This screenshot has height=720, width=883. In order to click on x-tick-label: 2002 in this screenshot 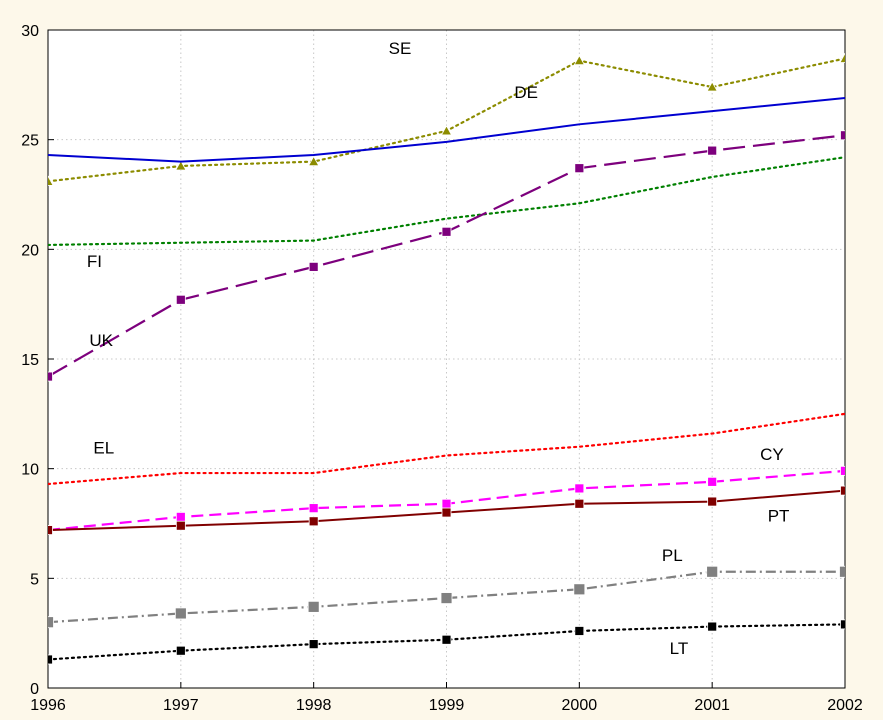, I will do `click(845, 705)`.